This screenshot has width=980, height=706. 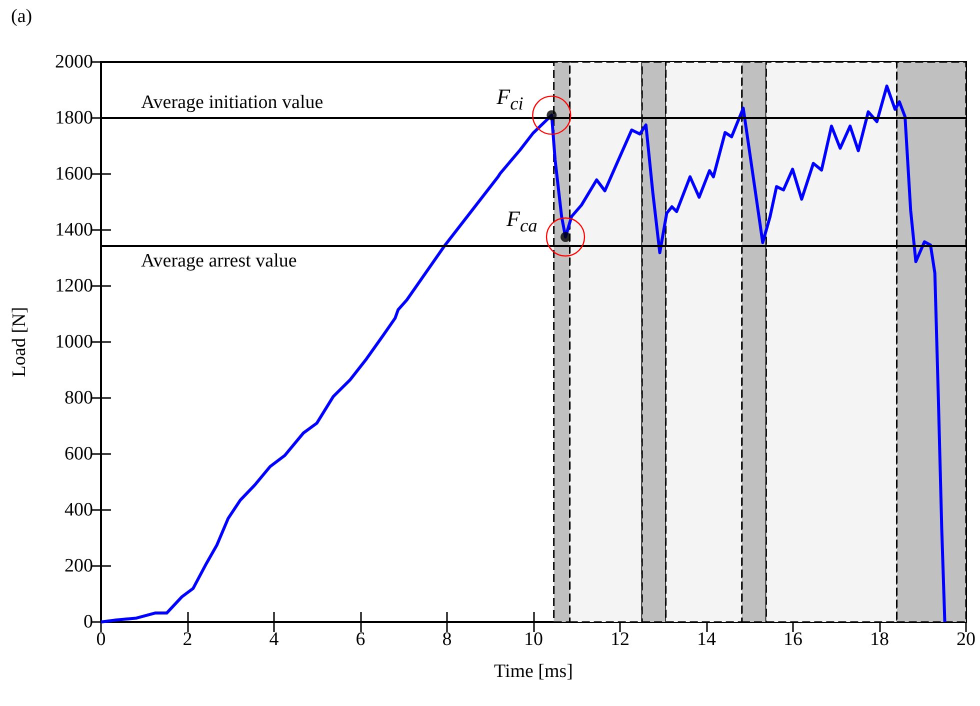 I want to click on ref-line-label: Average initiation value, so click(x=232, y=102).